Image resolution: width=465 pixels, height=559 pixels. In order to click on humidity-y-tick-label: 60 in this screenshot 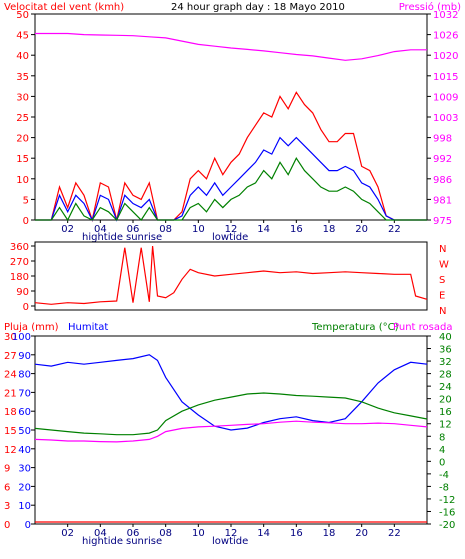, I will do `click(24, 412)`.